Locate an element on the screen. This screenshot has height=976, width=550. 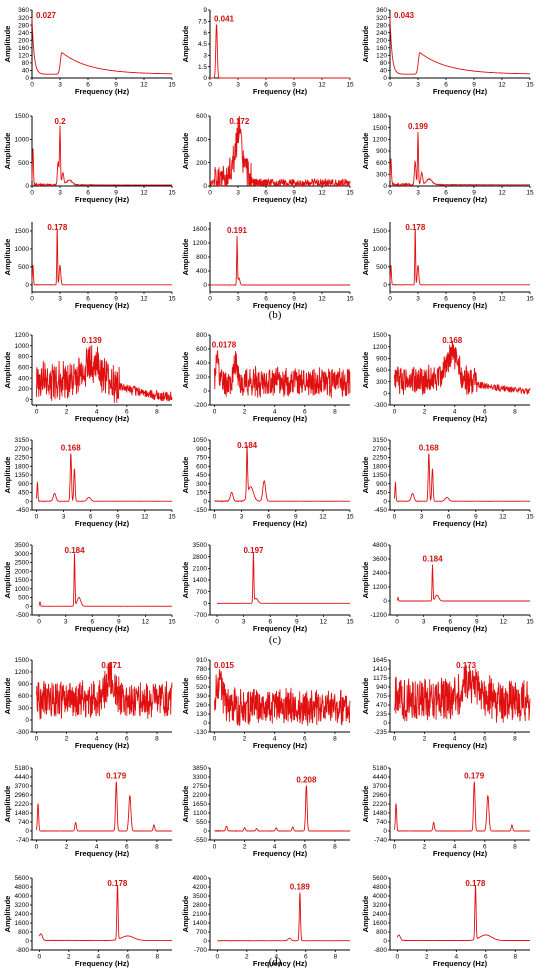
peak-annotation: 0.184 is located at coordinates (433, 559).